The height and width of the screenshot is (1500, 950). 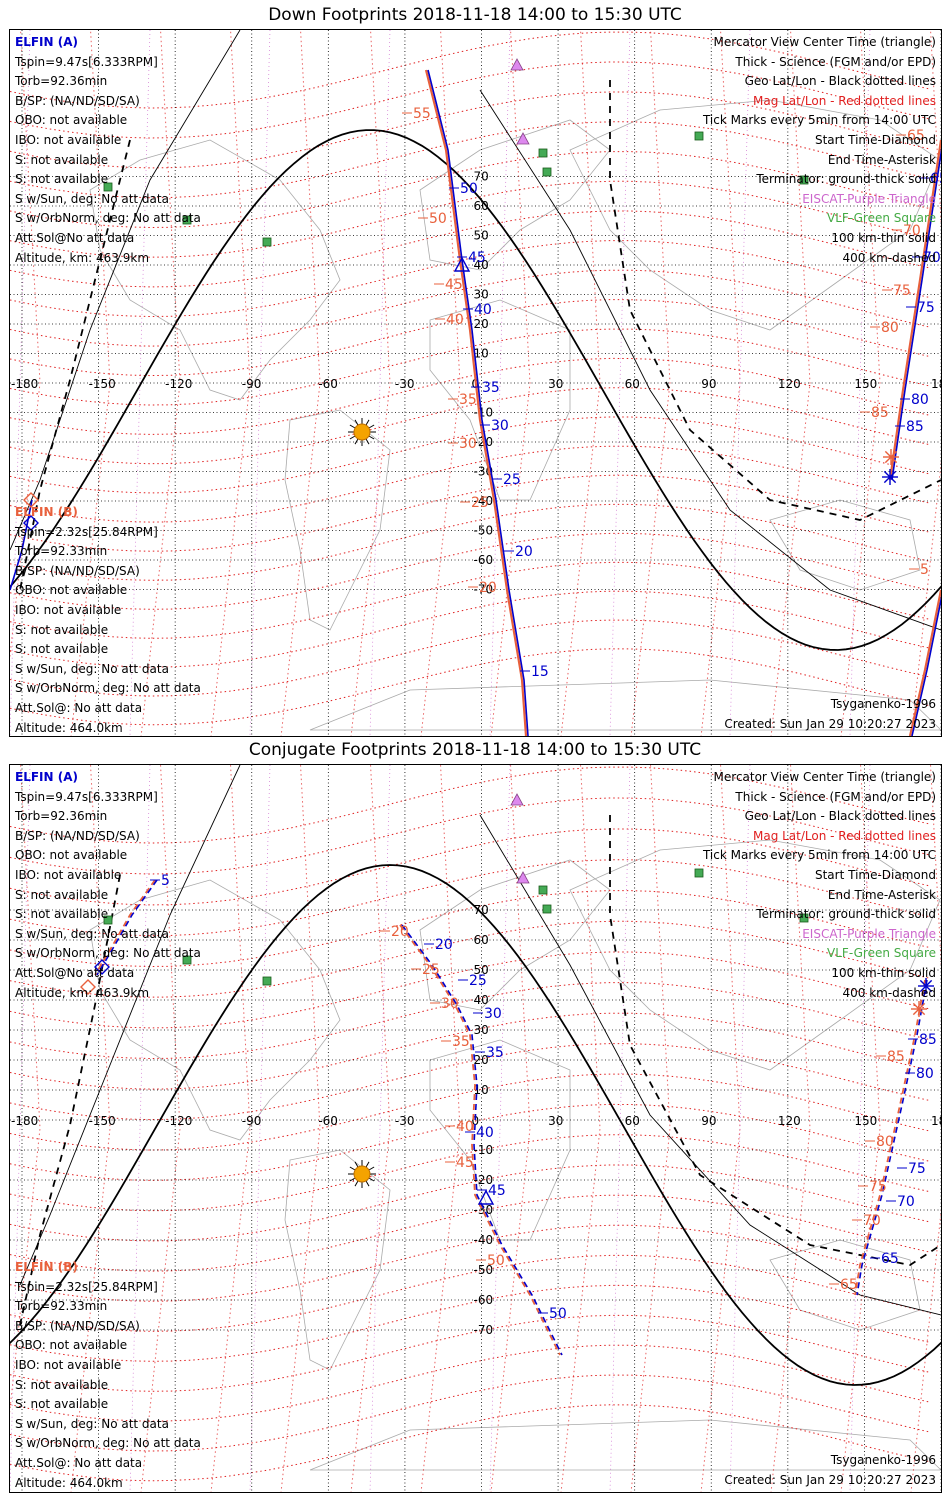 What do you see at coordinates (844, 100) in the screenshot?
I see `legend-item: Mag Lat/Lon - Red dotted lines` at bounding box center [844, 100].